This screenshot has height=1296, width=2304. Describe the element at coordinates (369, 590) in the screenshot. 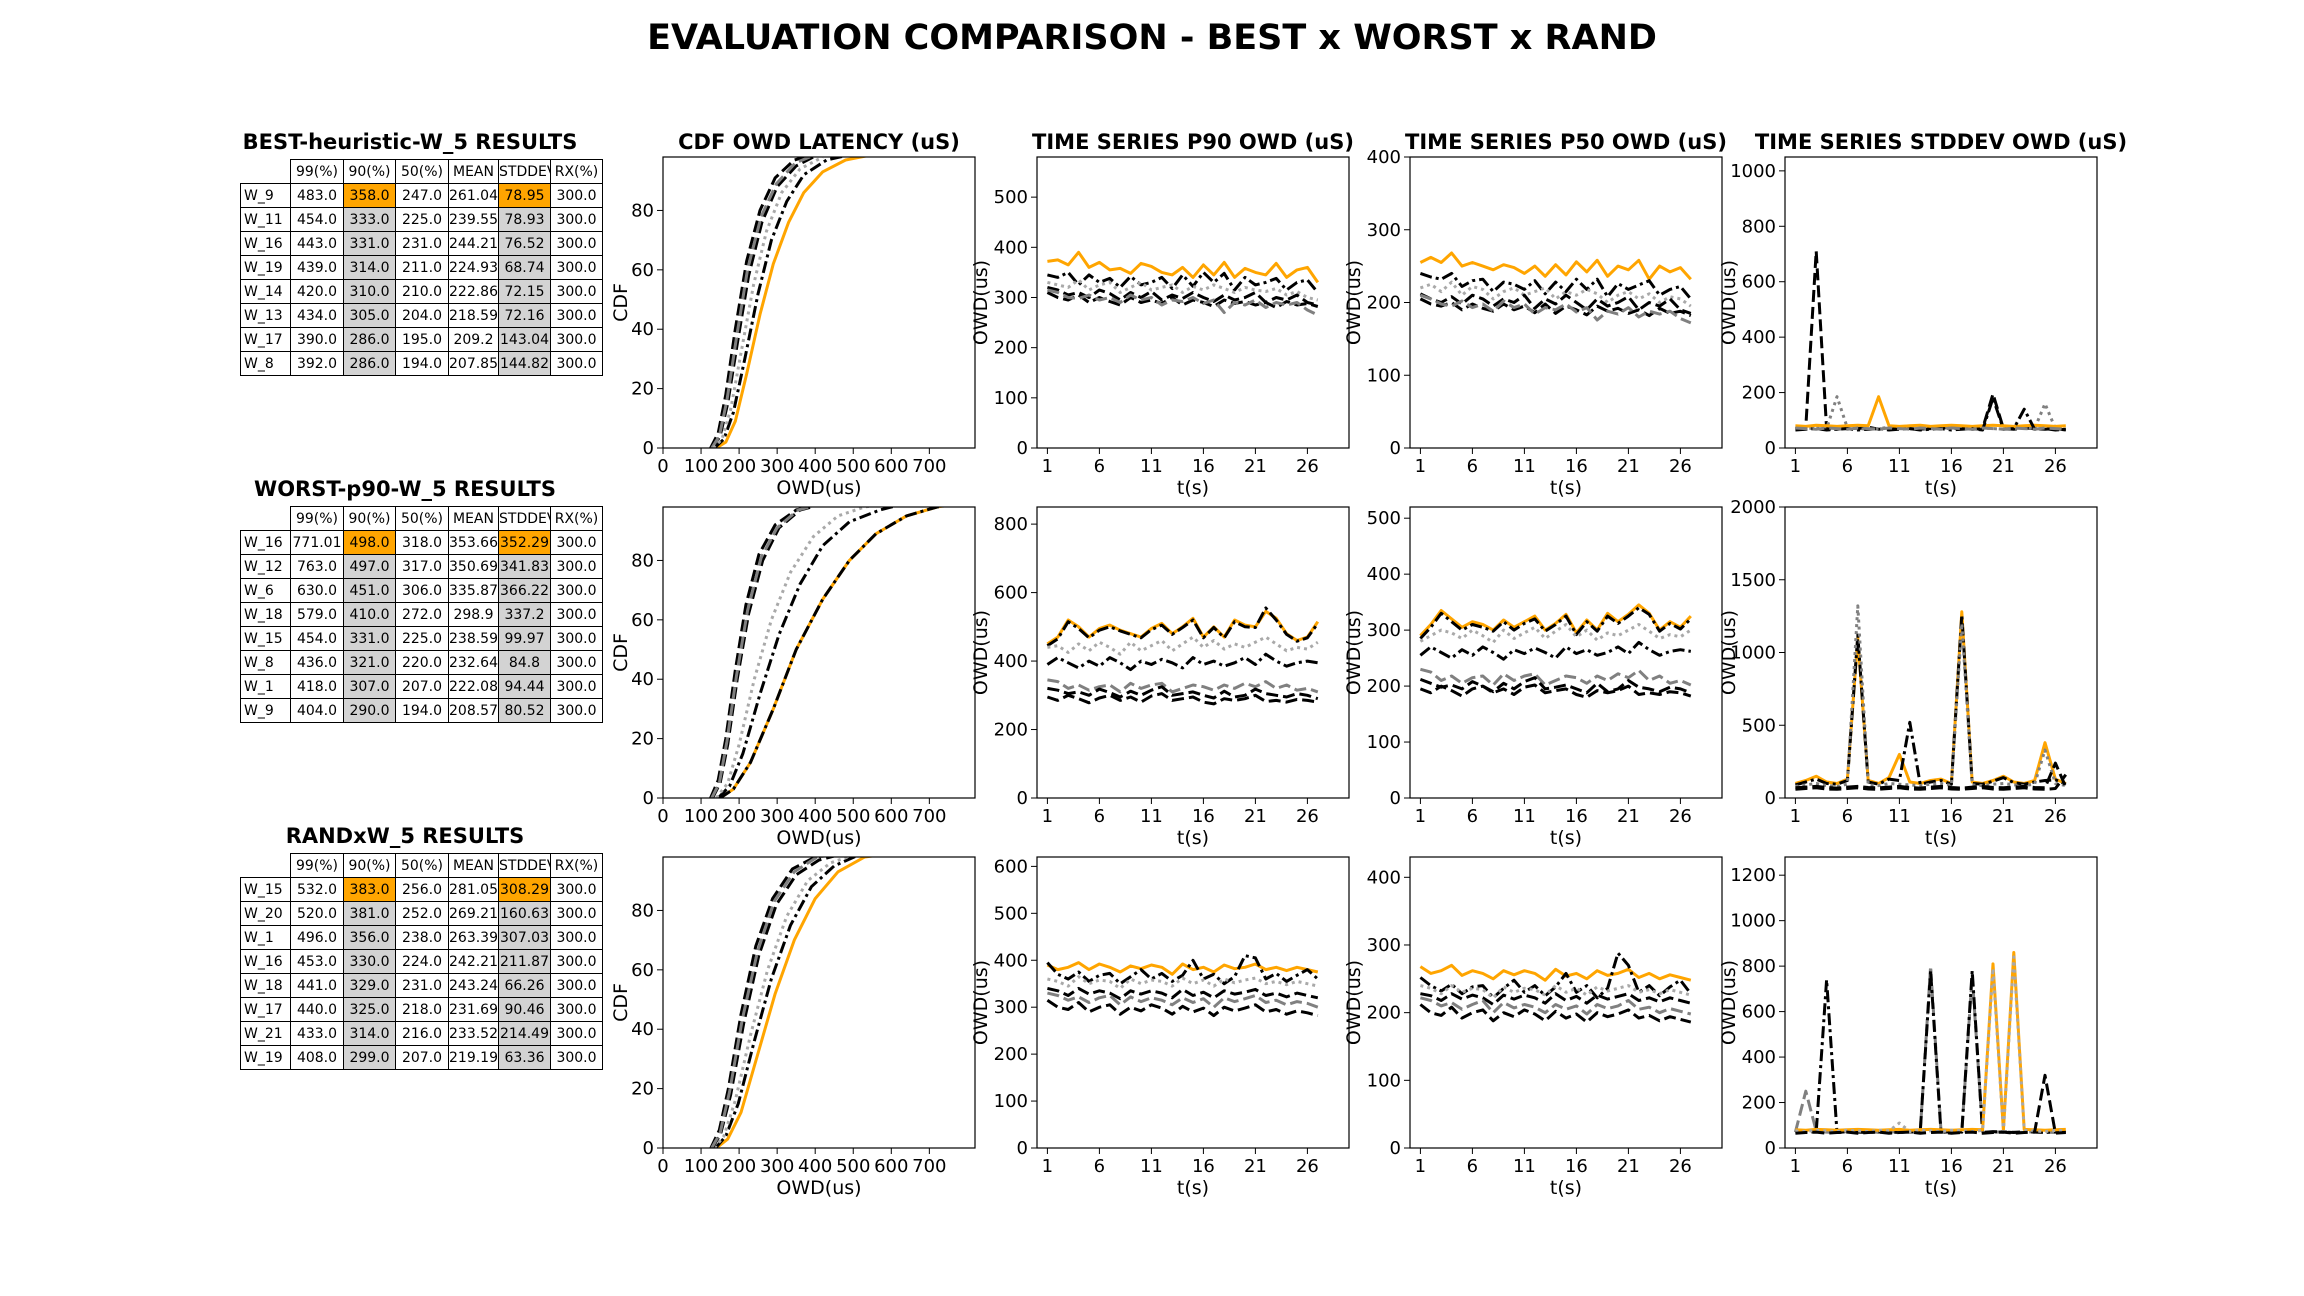

I see `table-cell: 451.0` at that location.